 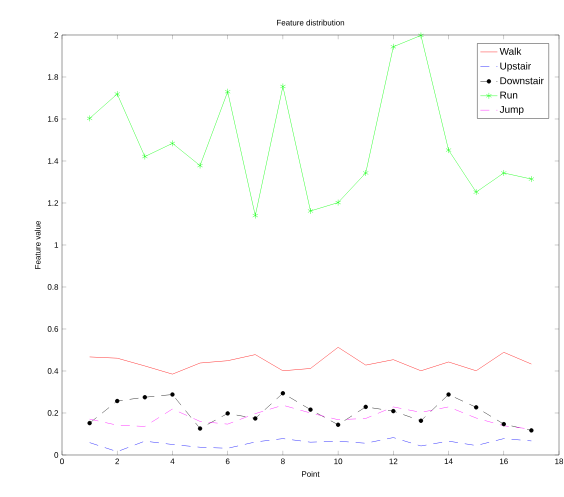 I want to click on legend-label: Walk, so click(x=511, y=51).